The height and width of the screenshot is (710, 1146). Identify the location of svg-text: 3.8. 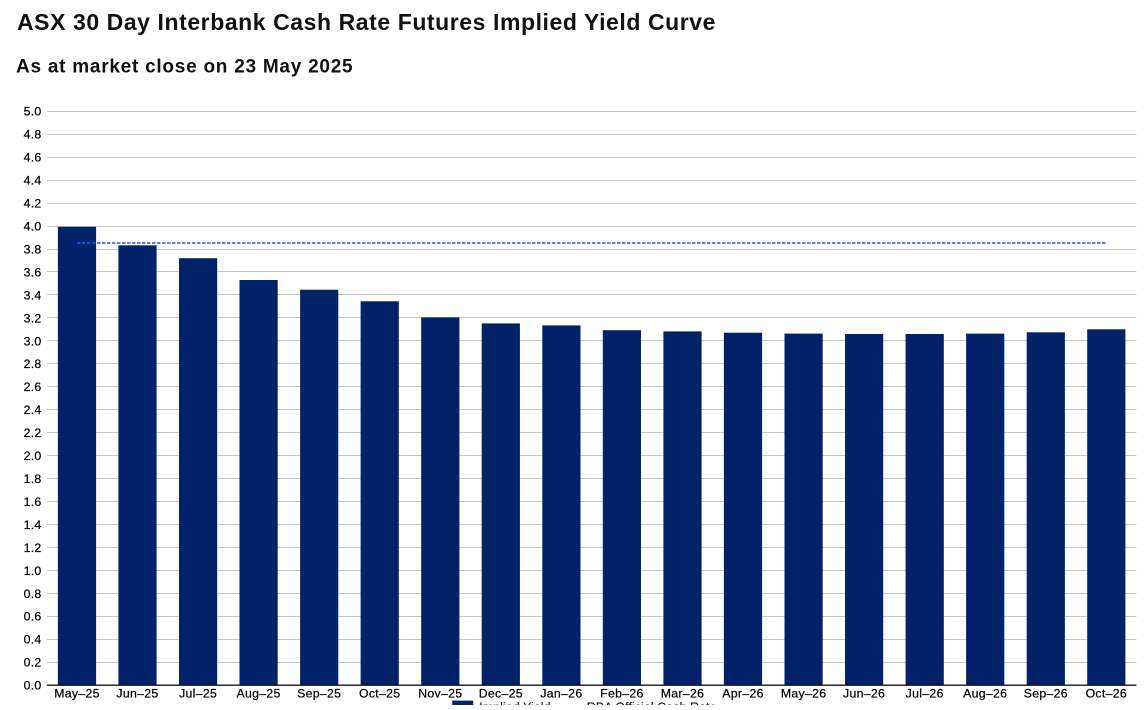
(33, 249).